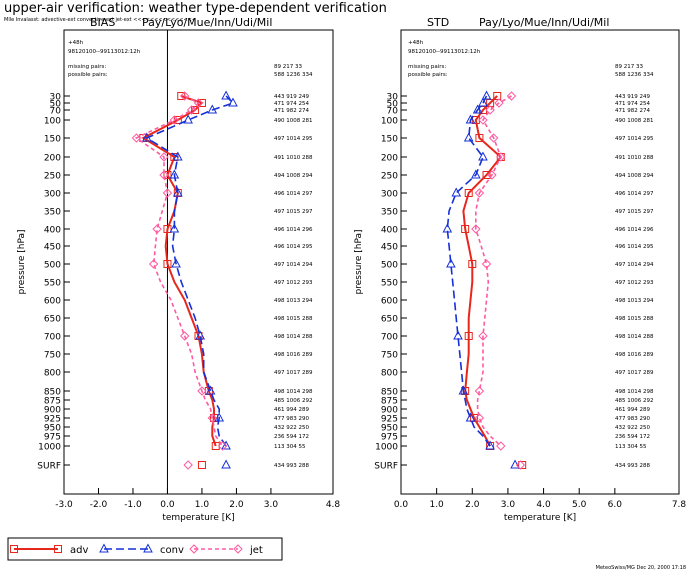 This screenshot has height=574, width=690. I want to click on y-tick-label: 650, so click(389, 320).